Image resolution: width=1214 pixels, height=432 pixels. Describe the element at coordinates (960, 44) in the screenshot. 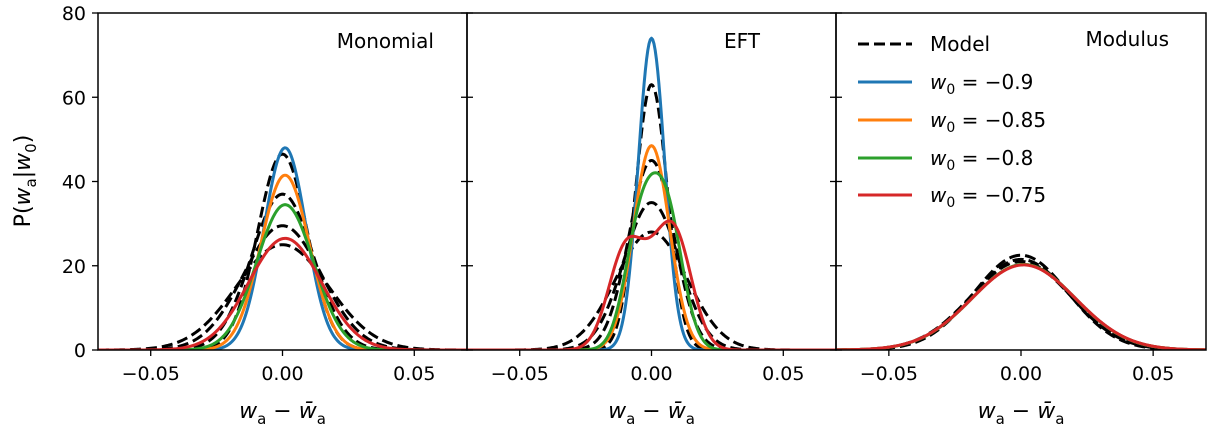

I see `legend-label: Model` at that location.